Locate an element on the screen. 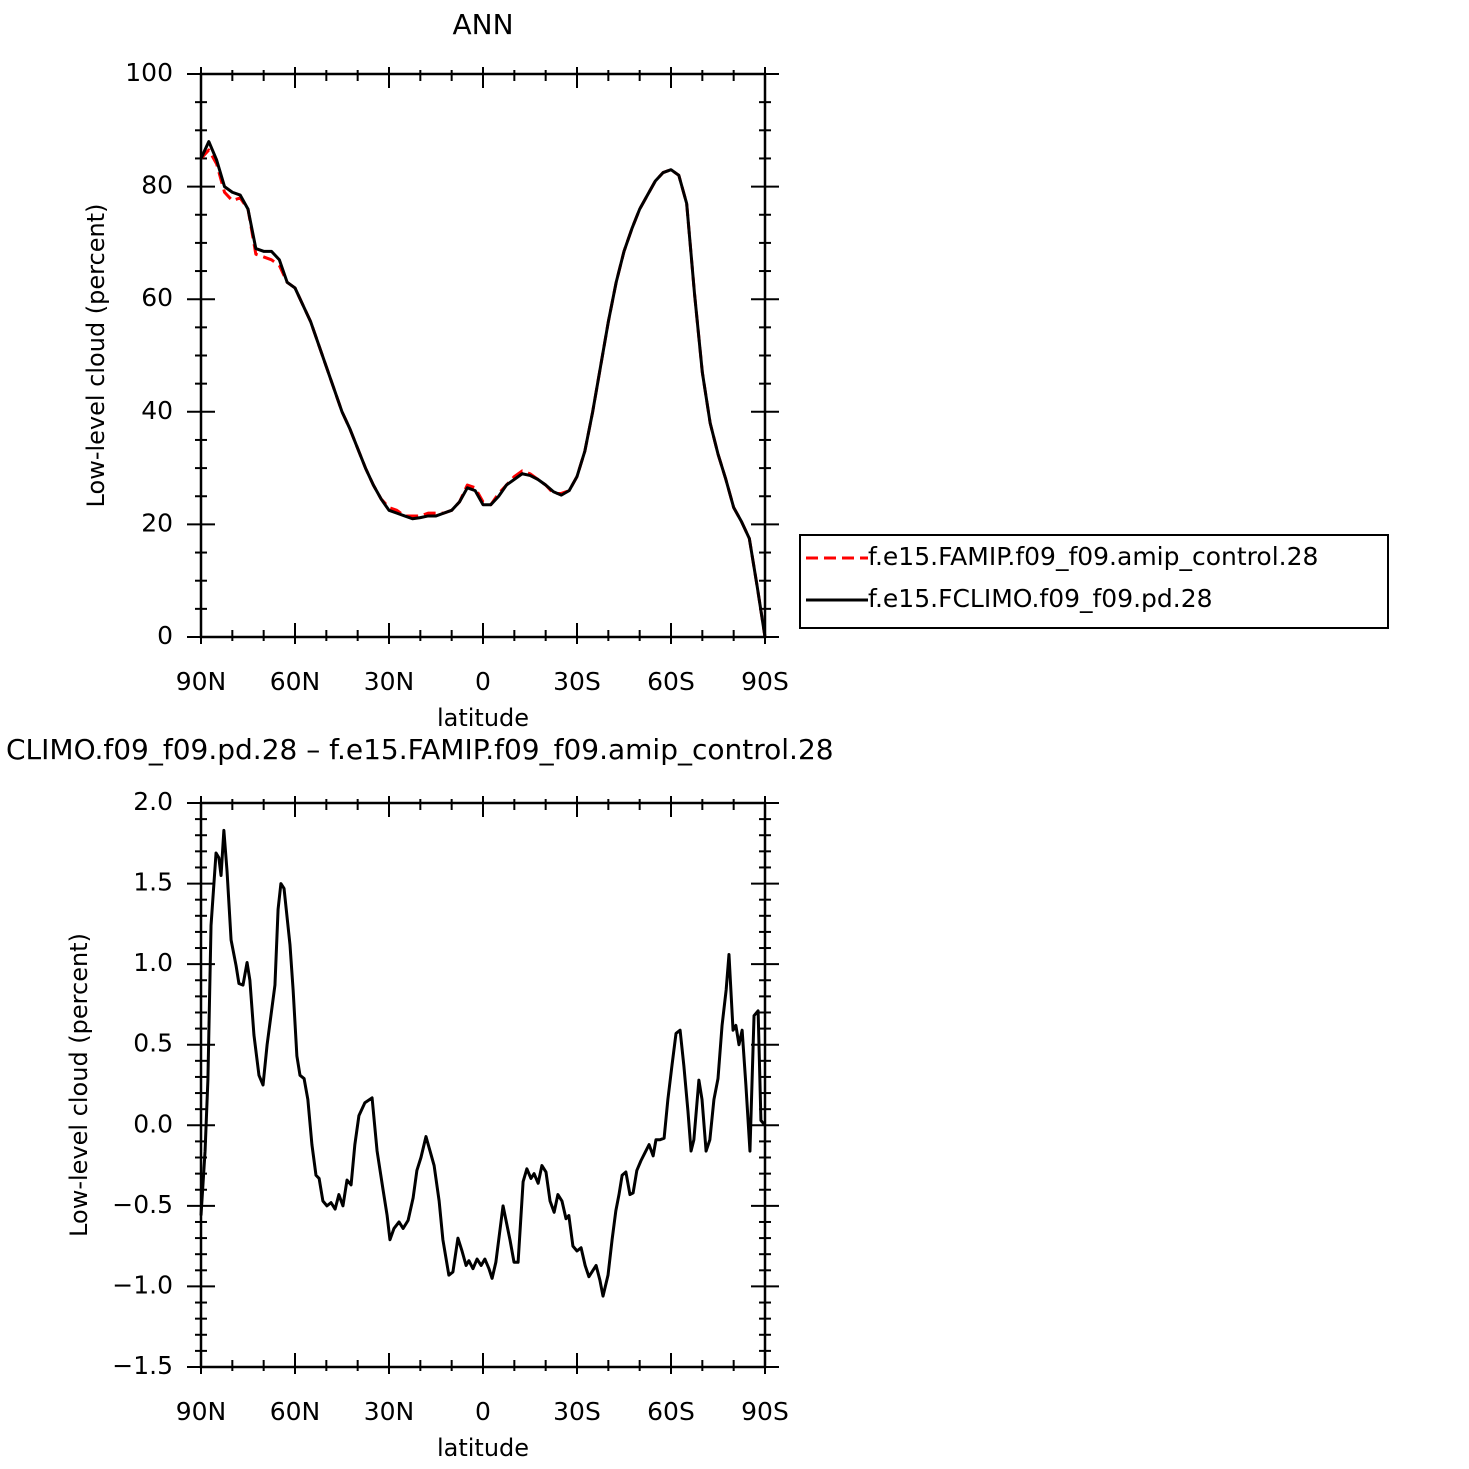  legend-label: f.e15.FCLIMO.f09_f09.pd.28 is located at coordinates (1040, 598).